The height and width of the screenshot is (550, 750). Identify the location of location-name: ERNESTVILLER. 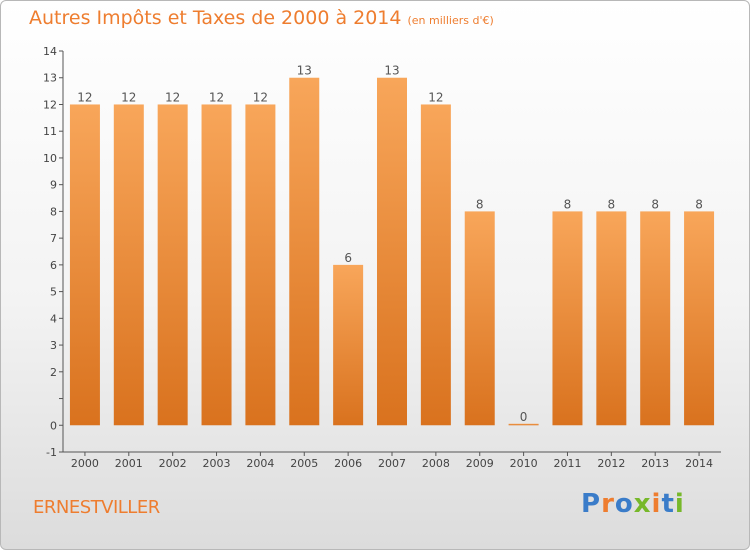
(96, 507).